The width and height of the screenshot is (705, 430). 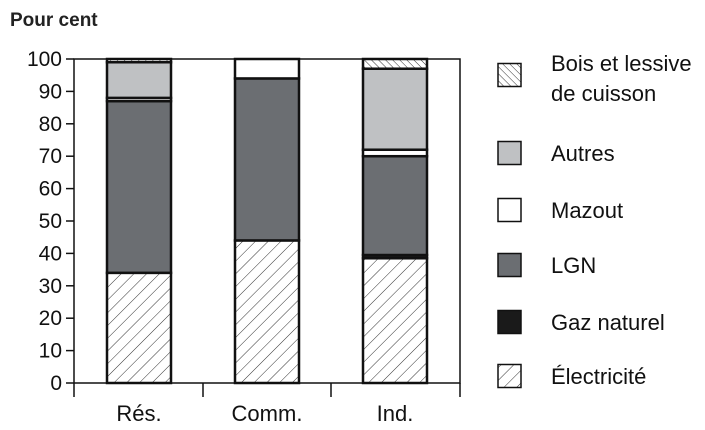 I want to click on legend-label: LGN, so click(x=573, y=265).